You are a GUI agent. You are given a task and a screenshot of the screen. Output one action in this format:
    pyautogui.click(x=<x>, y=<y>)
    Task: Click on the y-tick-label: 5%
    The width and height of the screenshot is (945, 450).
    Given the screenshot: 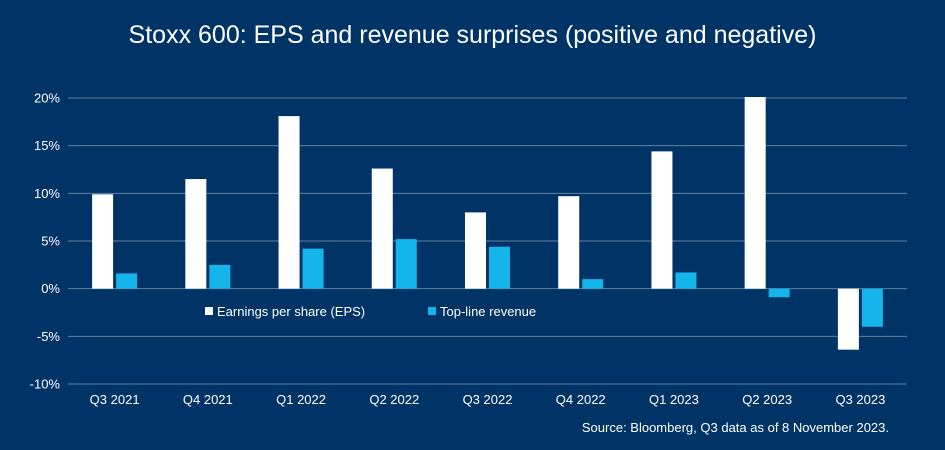 What is the action you would take?
    pyautogui.click(x=50, y=241)
    